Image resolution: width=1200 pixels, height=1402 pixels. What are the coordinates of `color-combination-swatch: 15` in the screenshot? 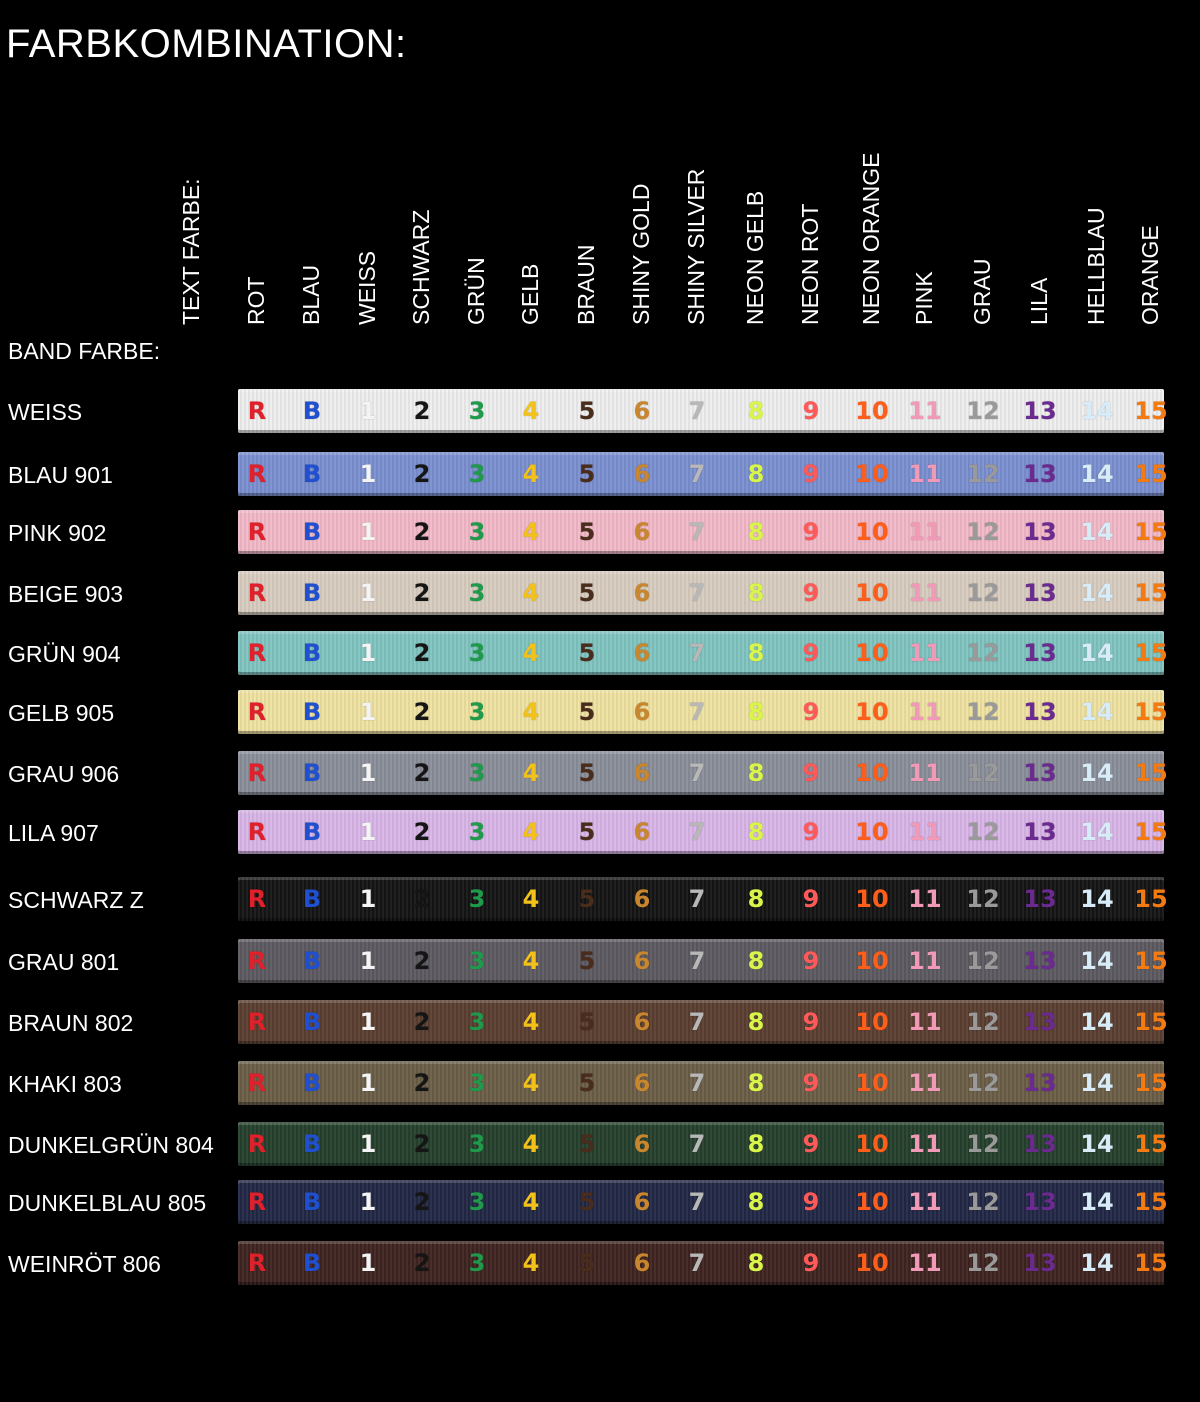 It's located at (1151, 1144).